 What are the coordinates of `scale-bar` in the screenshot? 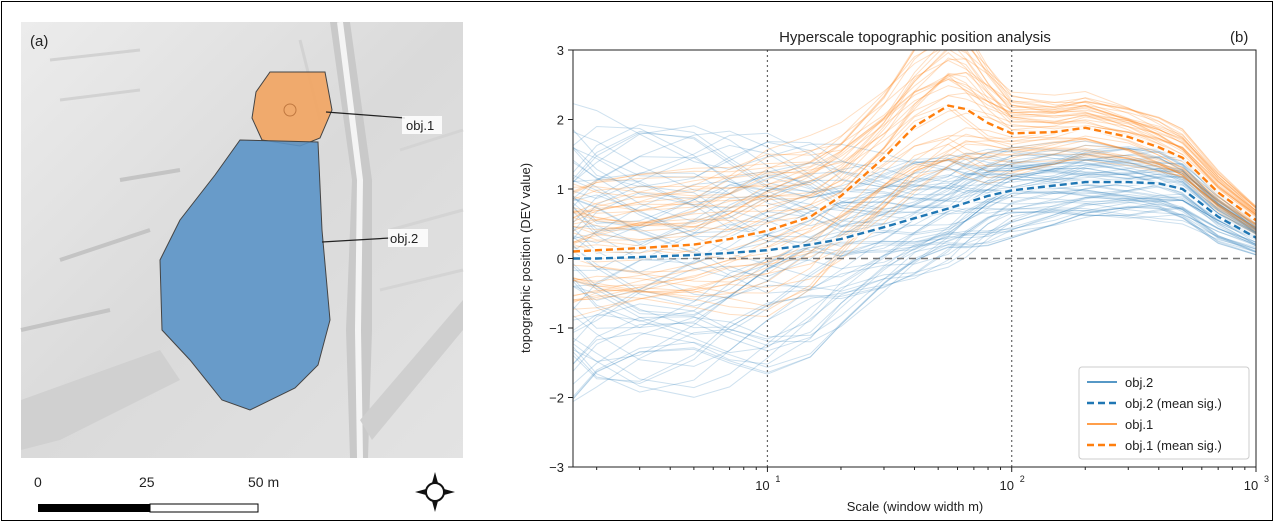 It's located at (148, 508).